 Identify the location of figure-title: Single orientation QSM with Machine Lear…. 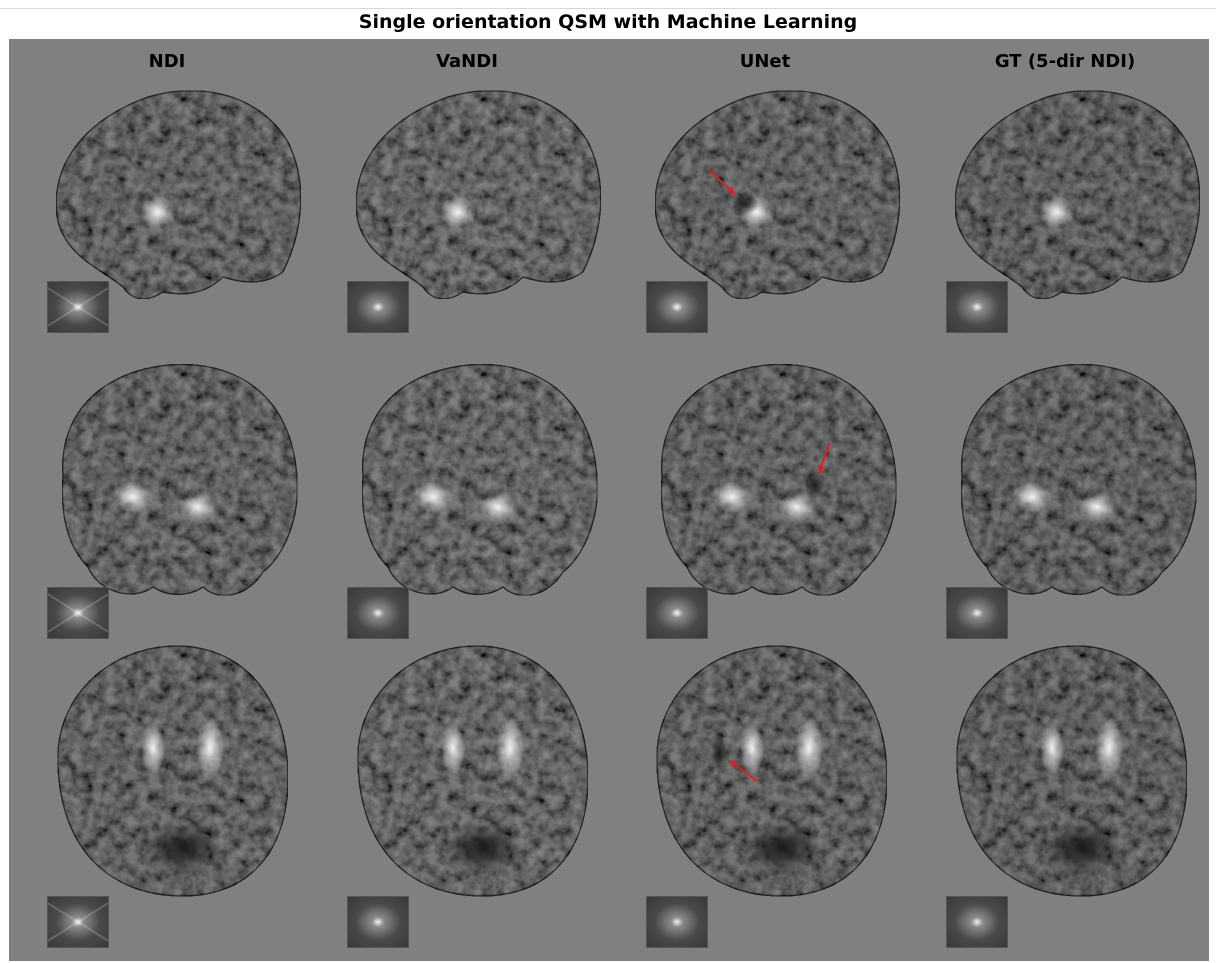
(608, 20).